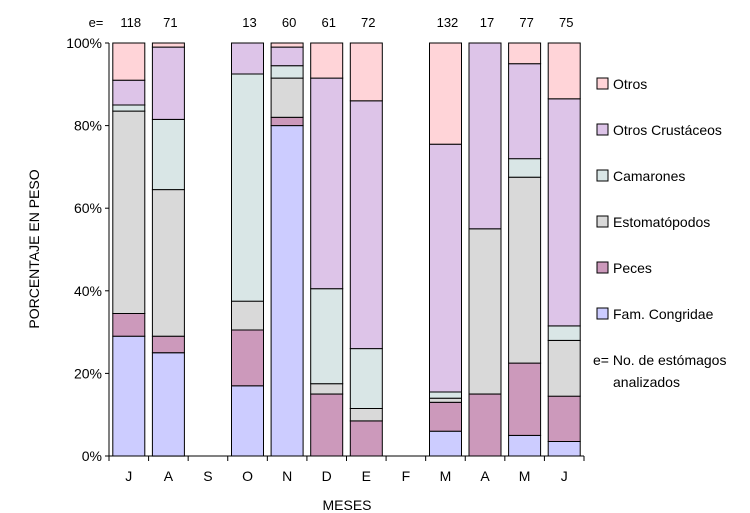 This screenshot has width=750, height=513. What do you see at coordinates (566, 22) in the screenshot?
I see `sample-size-label: 75` at bounding box center [566, 22].